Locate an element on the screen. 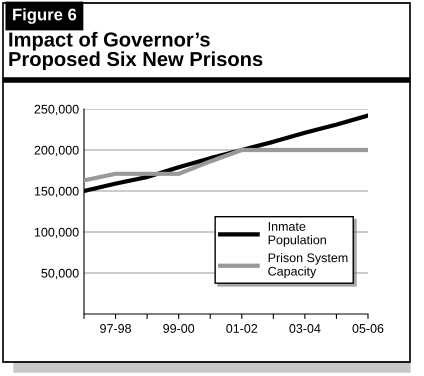  x-tick-label: 05-06 is located at coordinates (368, 328).